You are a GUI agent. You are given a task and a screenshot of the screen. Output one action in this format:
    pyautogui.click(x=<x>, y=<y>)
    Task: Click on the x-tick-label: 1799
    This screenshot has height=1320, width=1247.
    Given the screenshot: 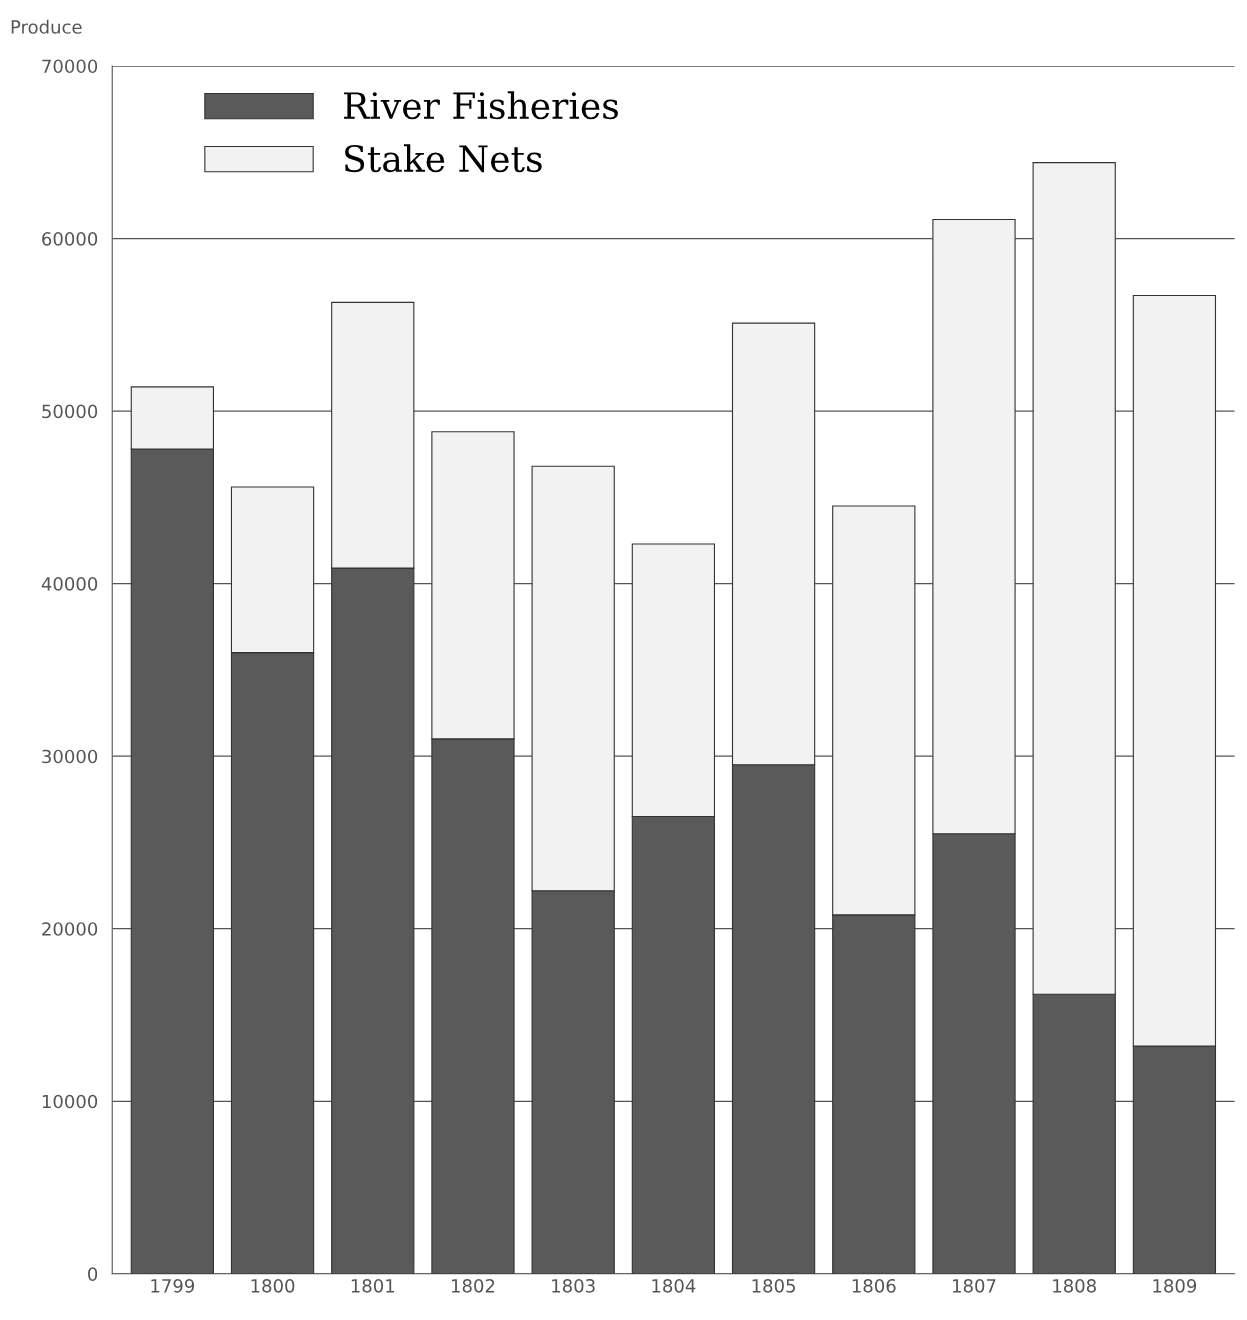 What is the action you would take?
    pyautogui.click(x=173, y=1285)
    